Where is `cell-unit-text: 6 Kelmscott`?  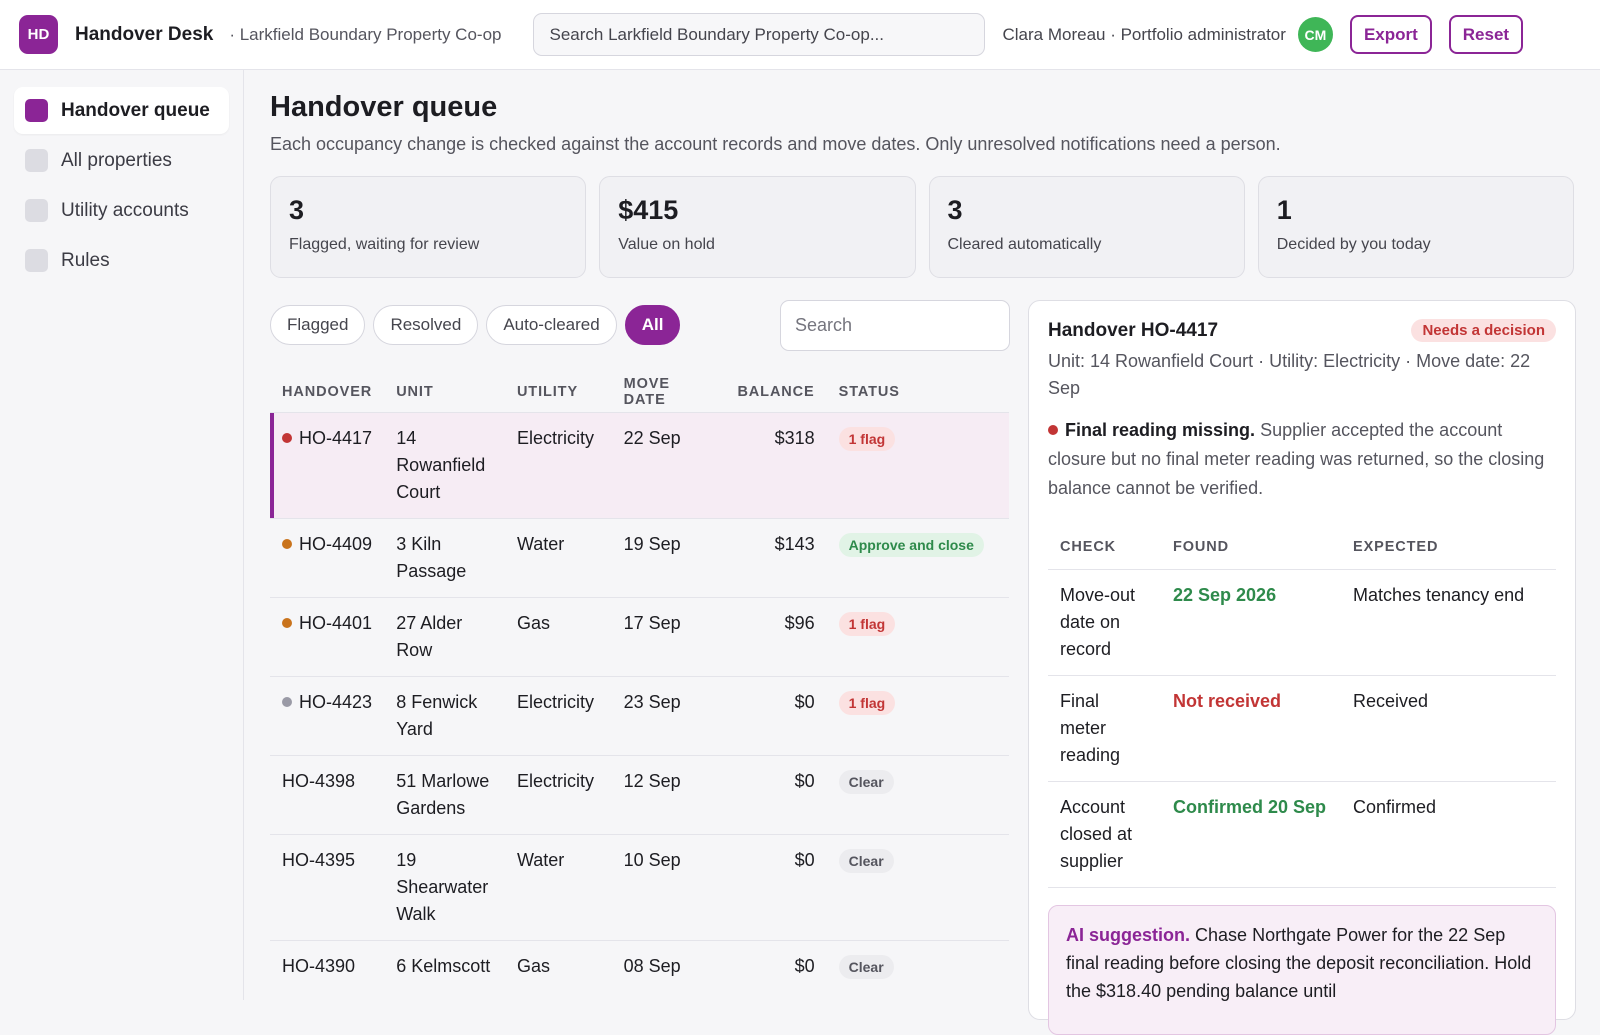
cell-unit-text: 6 Kelmscott is located at coordinates (443, 965).